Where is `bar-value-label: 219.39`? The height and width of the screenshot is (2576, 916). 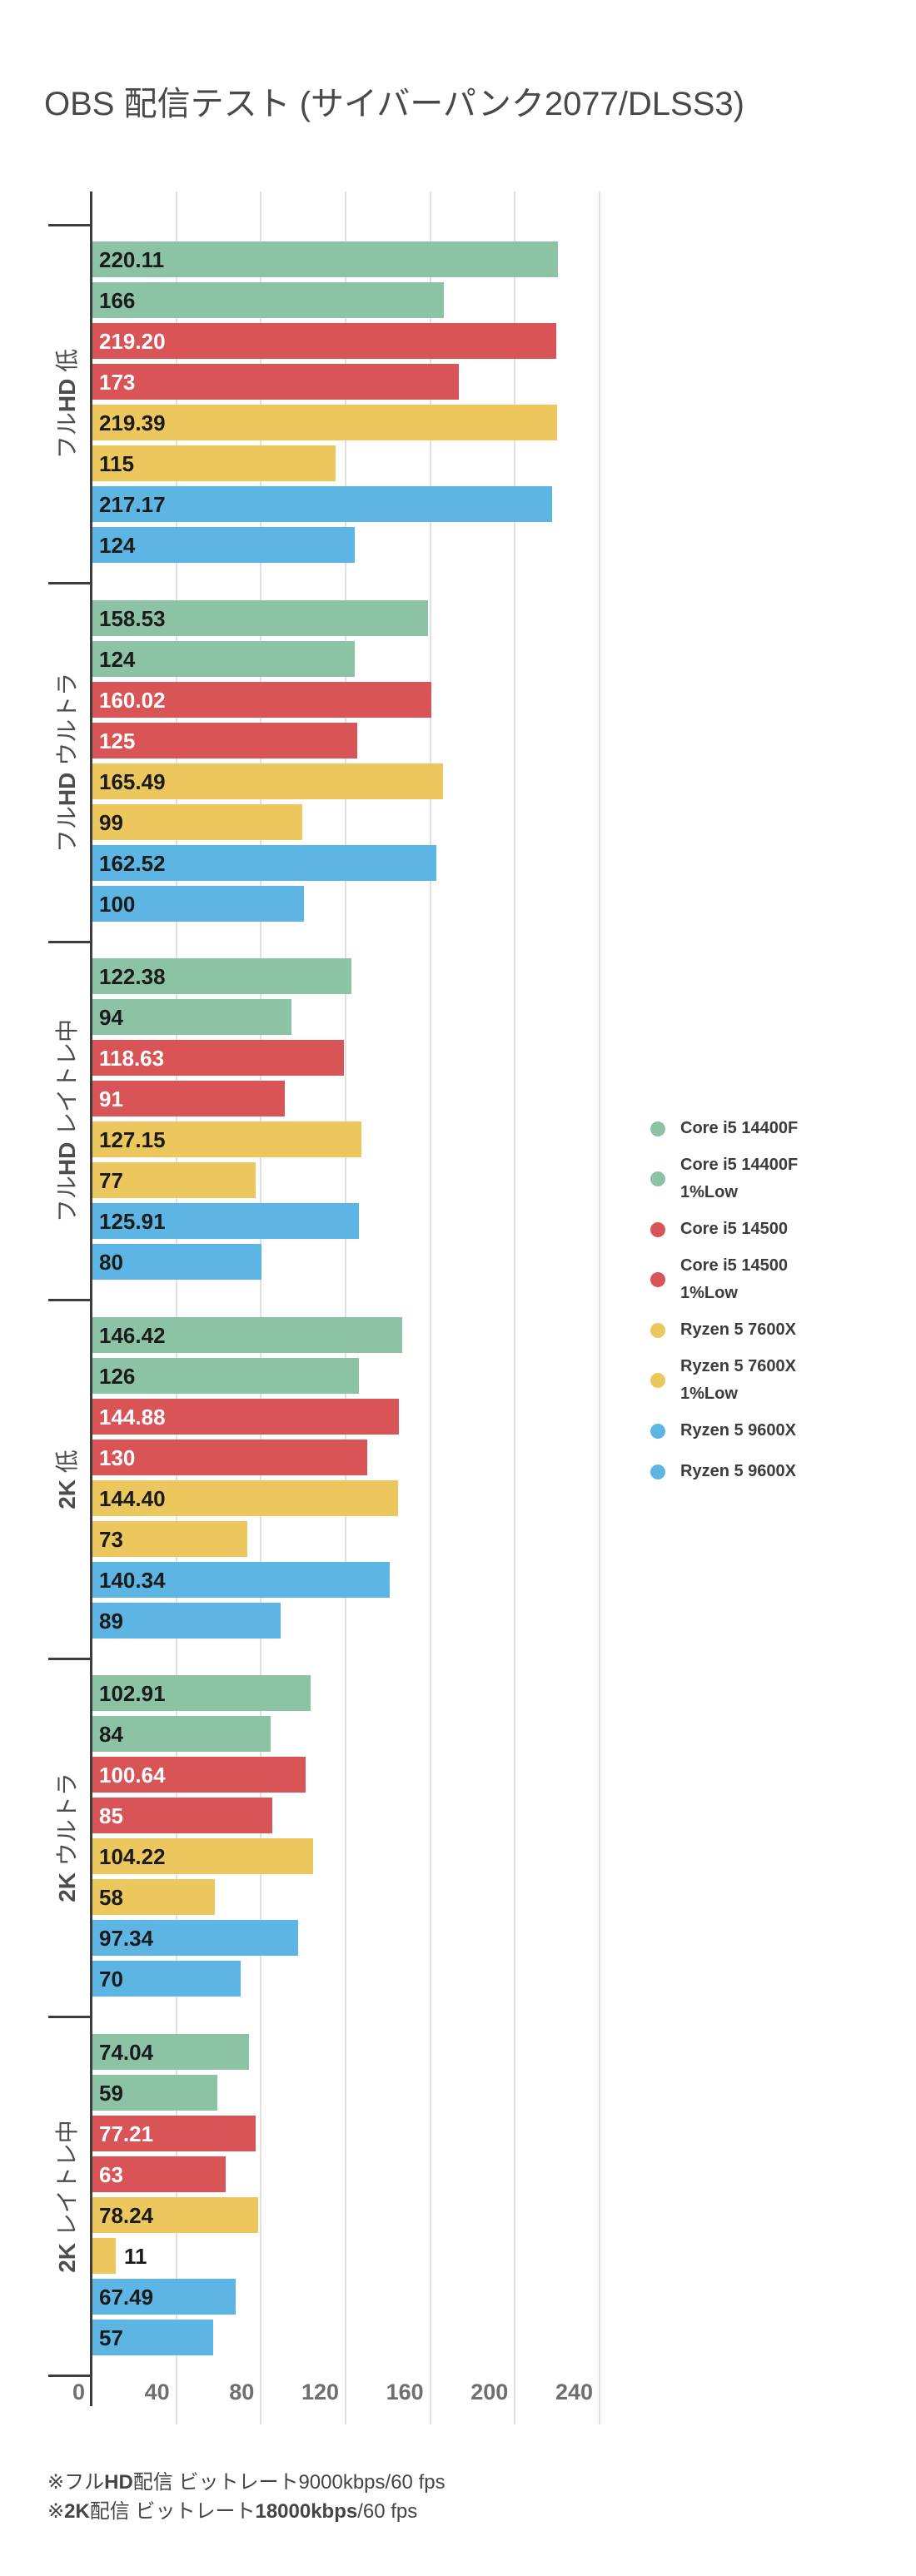
bar-value-label: 219.39 is located at coordinates (132, 422).